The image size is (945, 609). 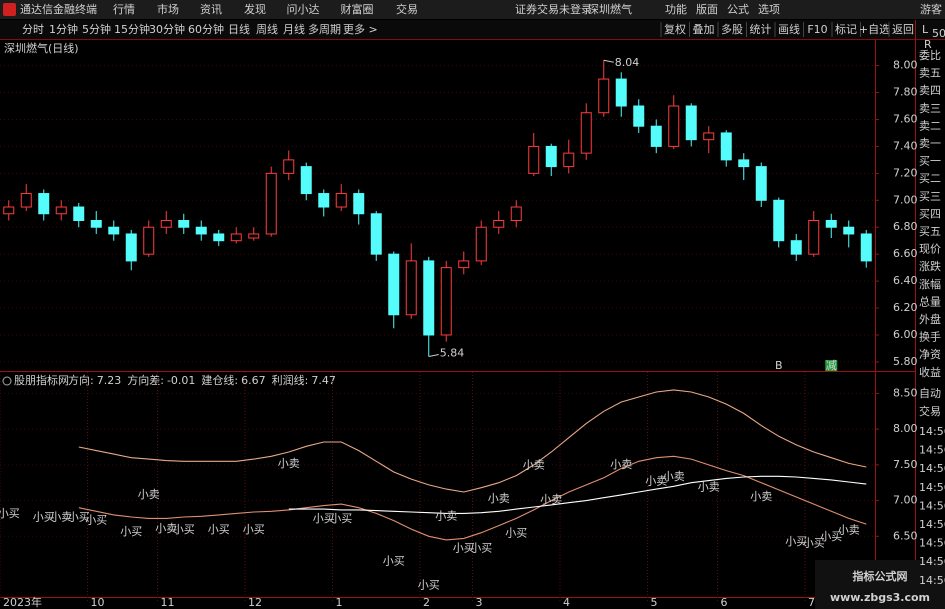 I want to click on period-tab: 周线, so click(x=267, y=29).